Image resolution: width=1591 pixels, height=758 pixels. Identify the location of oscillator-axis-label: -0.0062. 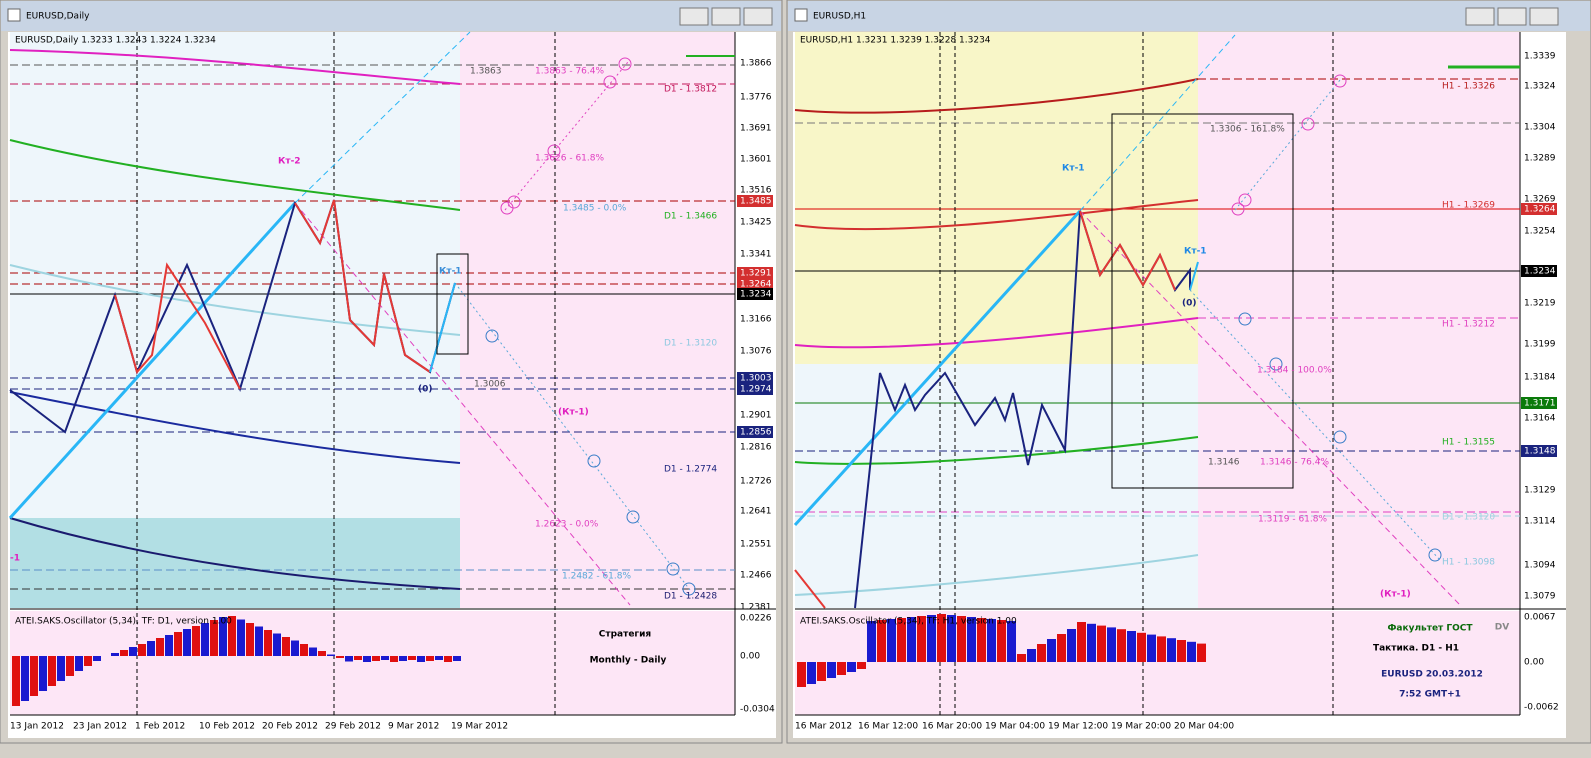
(1541, 708).